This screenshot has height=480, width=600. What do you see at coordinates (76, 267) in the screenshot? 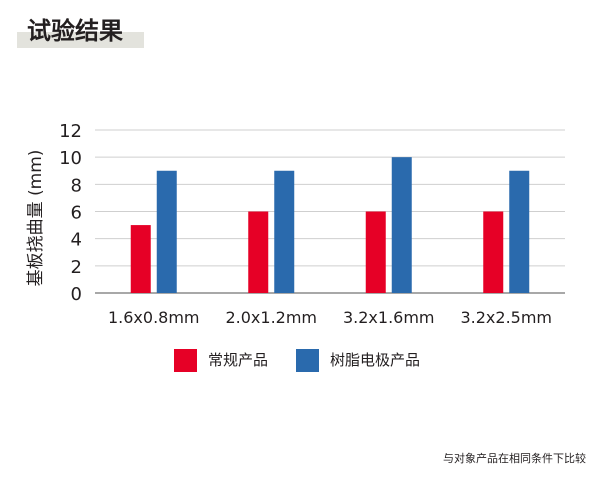
I see `y-tick-label: 2` at bounding box center [76, 267].